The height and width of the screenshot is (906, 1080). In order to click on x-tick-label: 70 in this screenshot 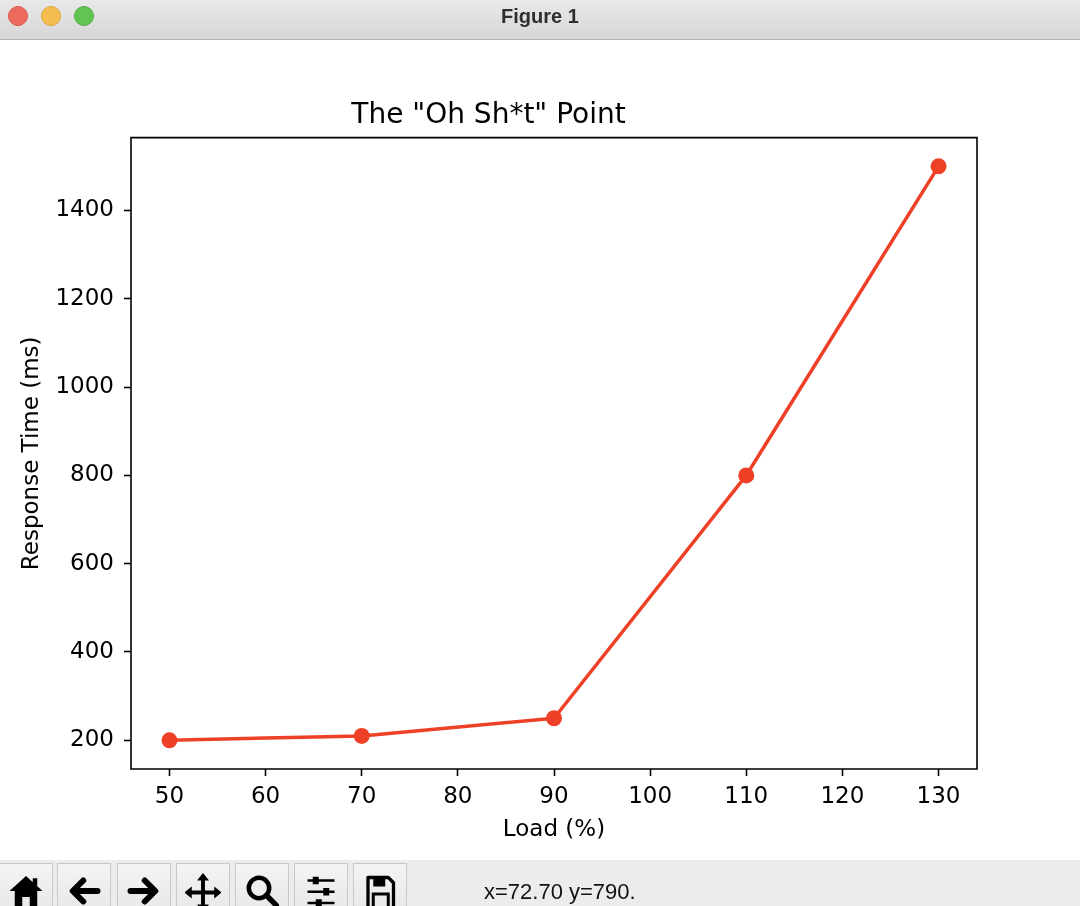, I will do `click(362, 794)`.